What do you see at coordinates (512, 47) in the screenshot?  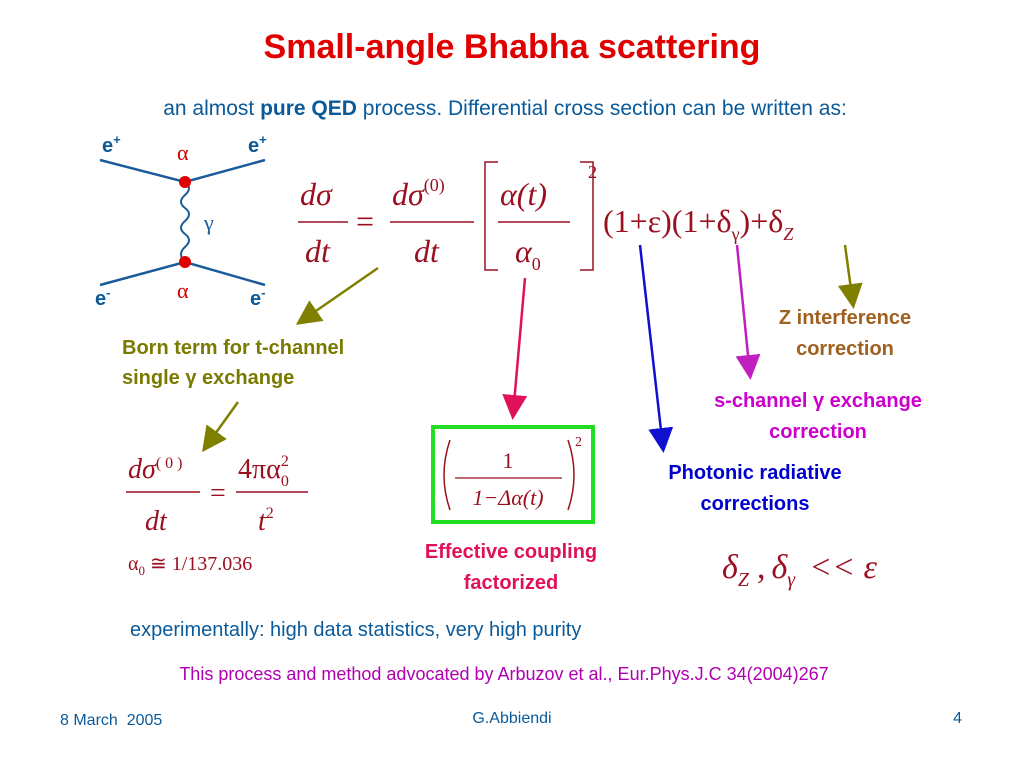 I see `title: Small-angle Bhabha scattering` at bounding box center [512, 47].